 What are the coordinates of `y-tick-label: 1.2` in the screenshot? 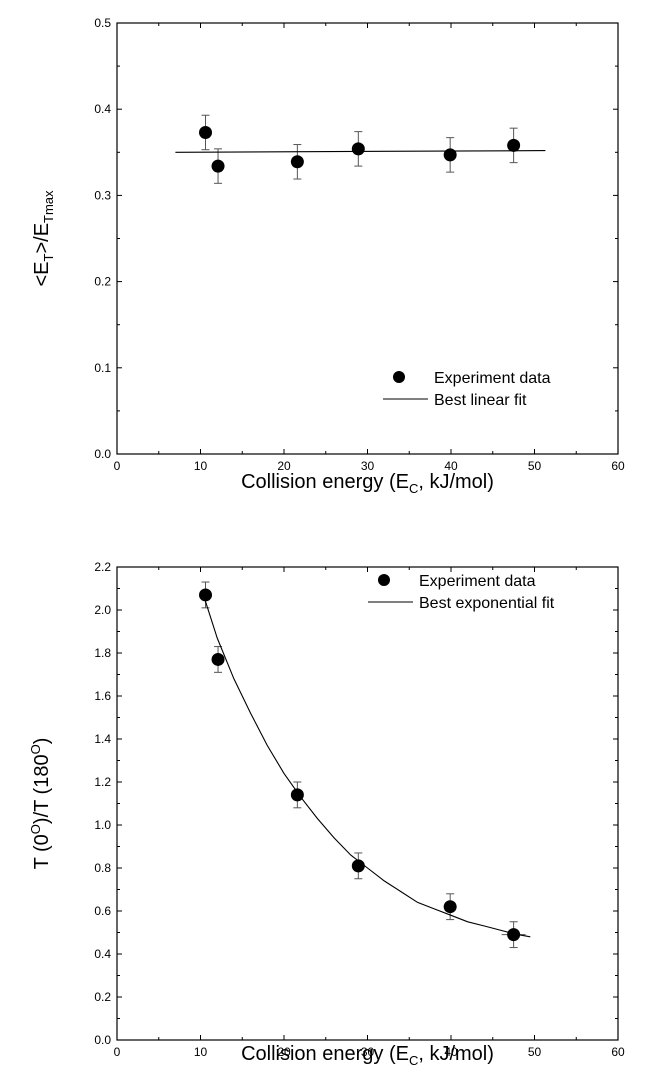 It's located at (102, 782).